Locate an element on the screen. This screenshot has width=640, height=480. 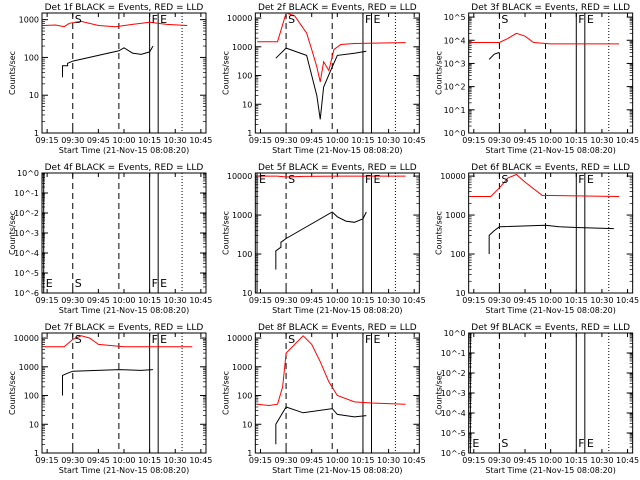
y-tick-label: 10^-4 is located at coordinates (26, 253).